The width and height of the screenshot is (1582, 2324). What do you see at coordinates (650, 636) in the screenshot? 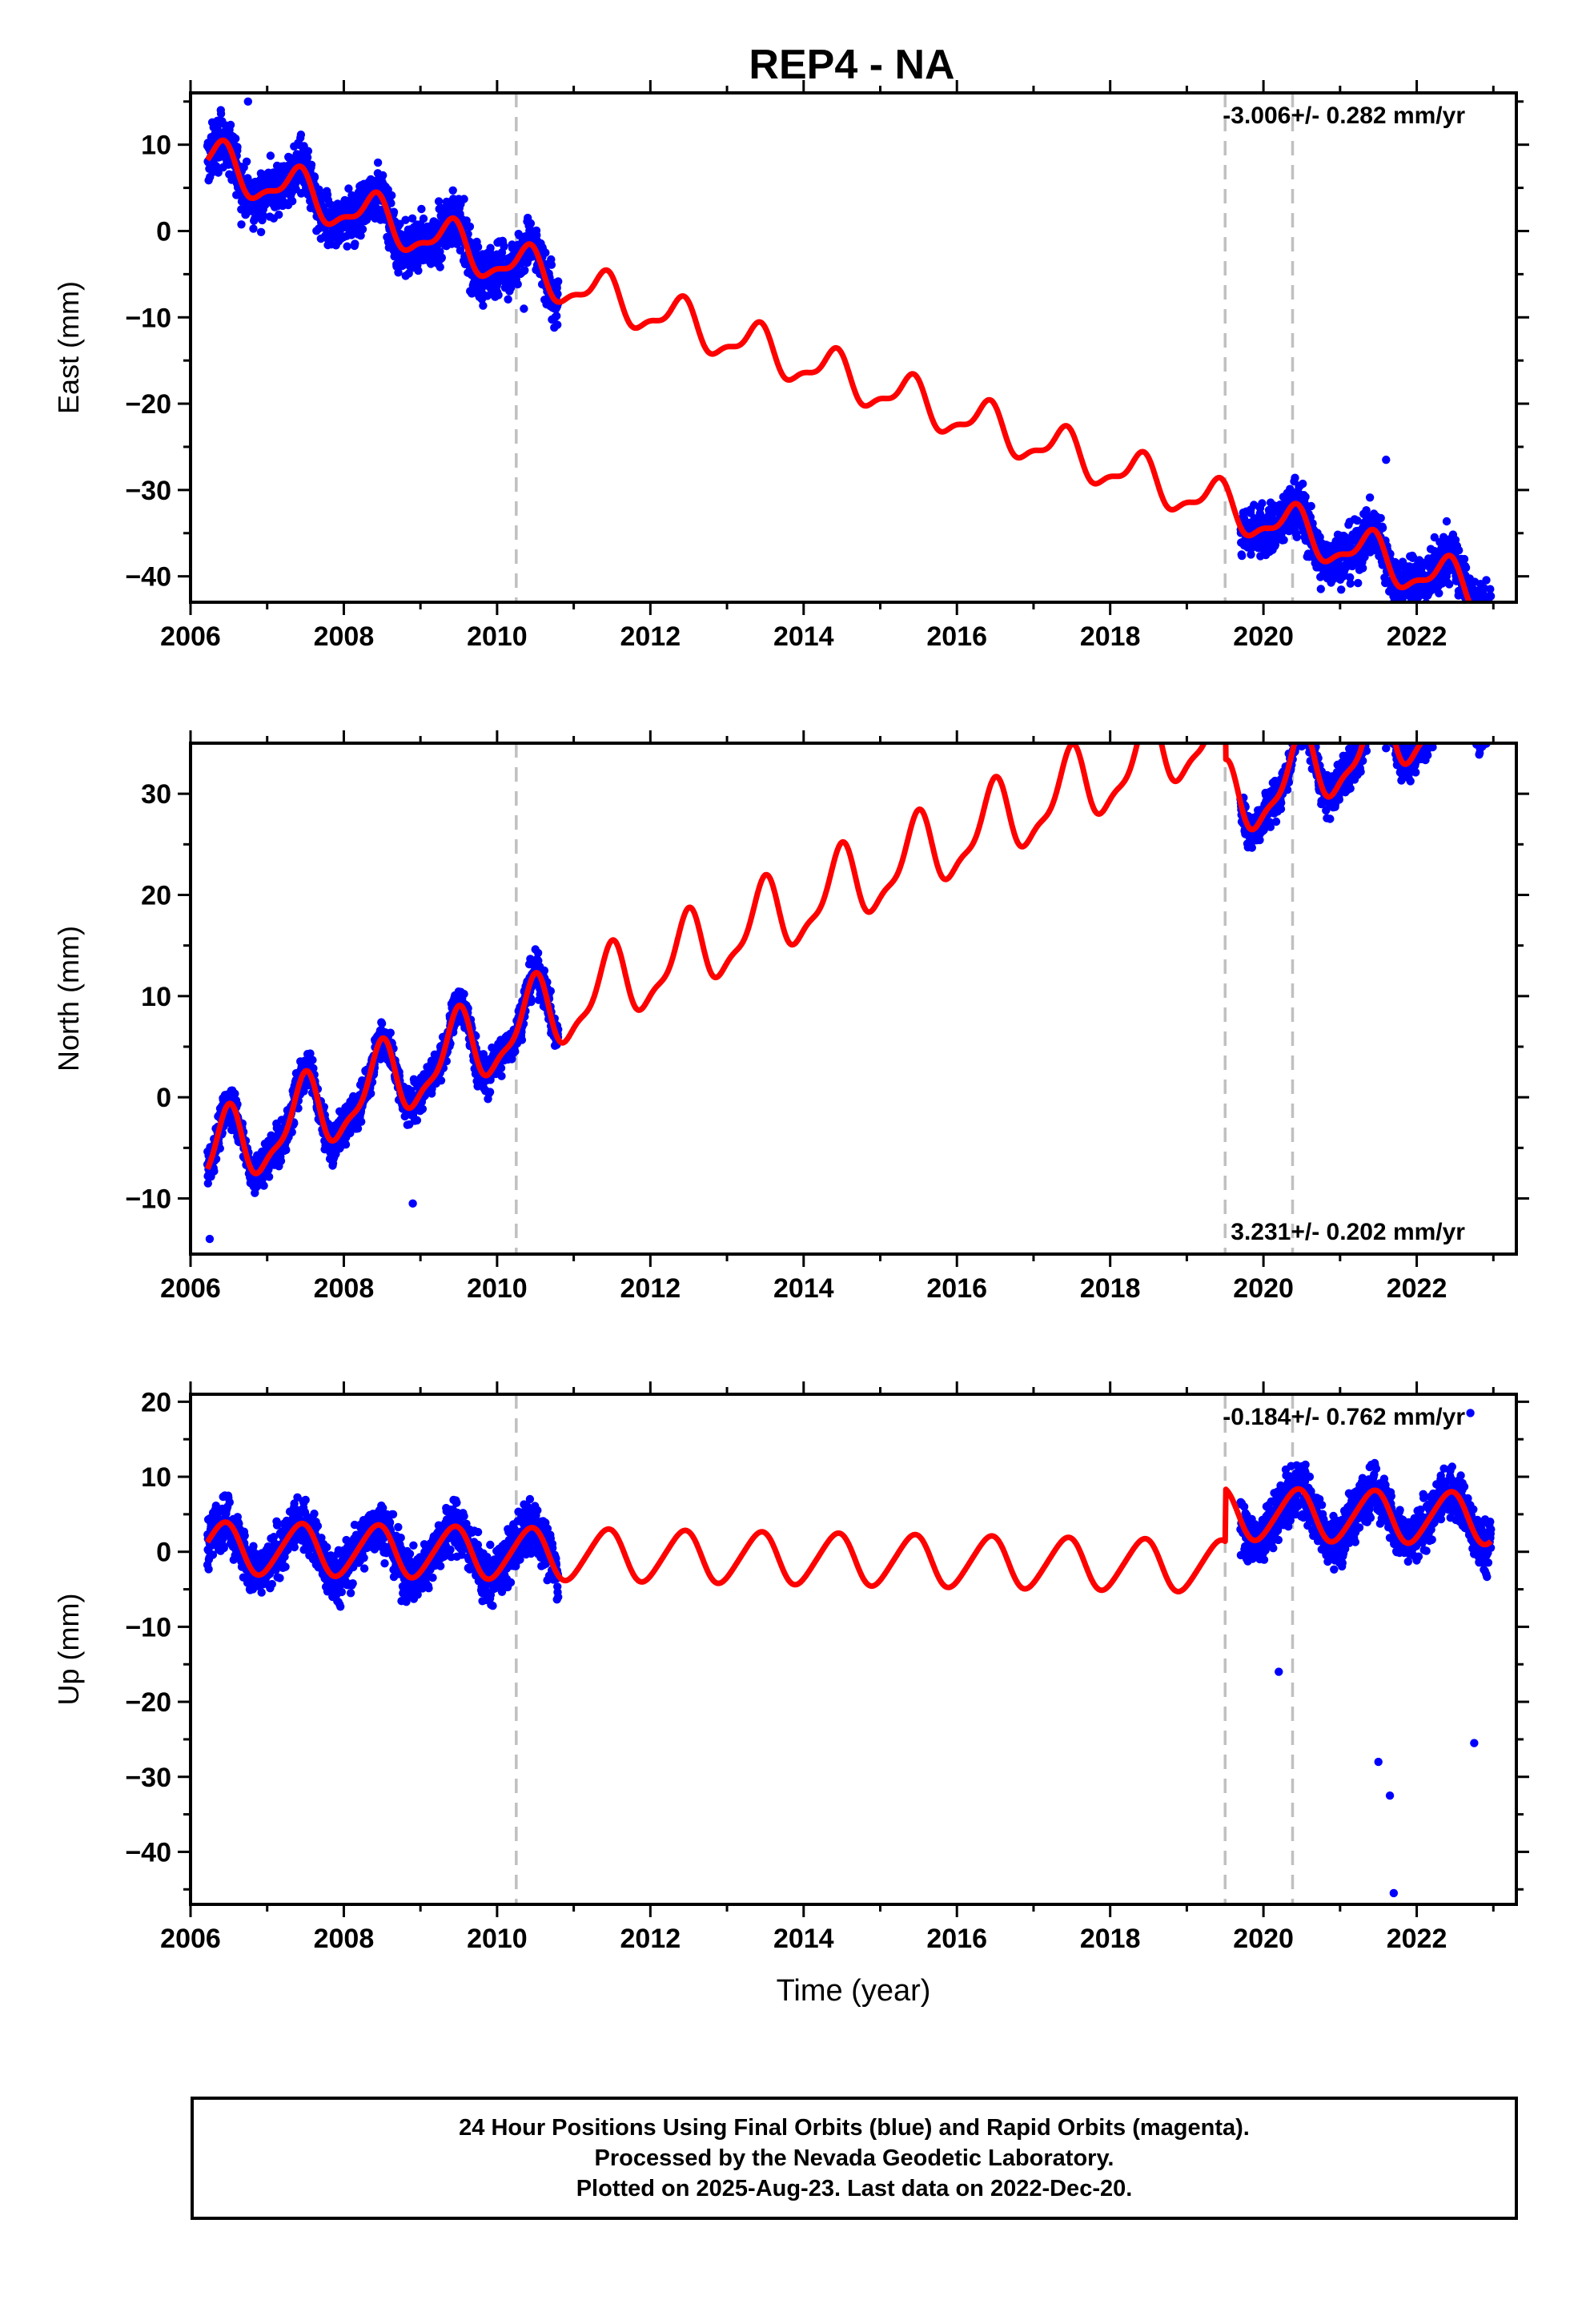
I see `x-tick-label: 2012` at bounding box center [650, 636].